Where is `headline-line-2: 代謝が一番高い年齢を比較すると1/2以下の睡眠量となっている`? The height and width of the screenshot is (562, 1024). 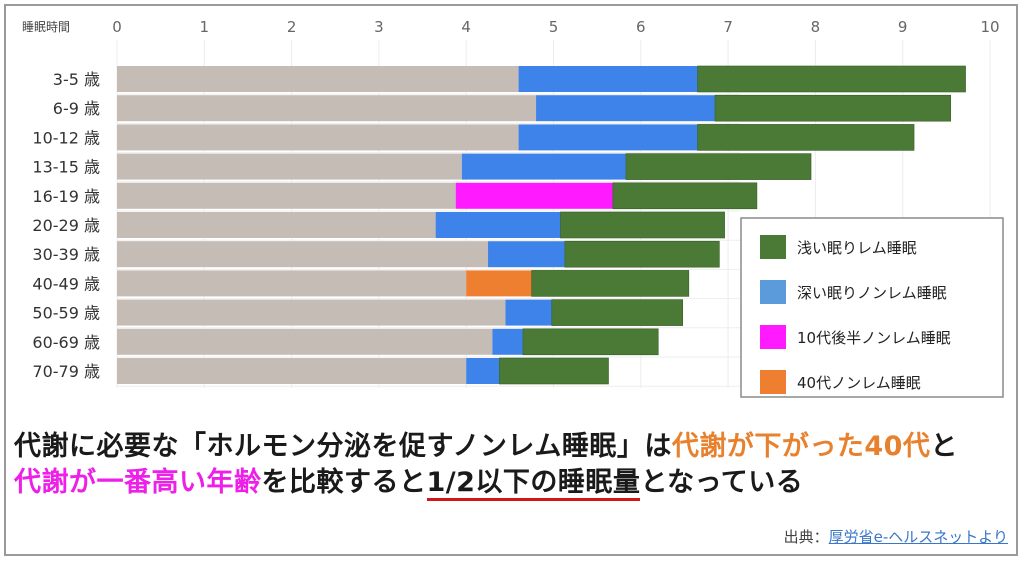
headline-line-2: 代謝が一番高い年齢を比較すると1/2以下の睡眠量となっている is located at coordinates (409, 480).